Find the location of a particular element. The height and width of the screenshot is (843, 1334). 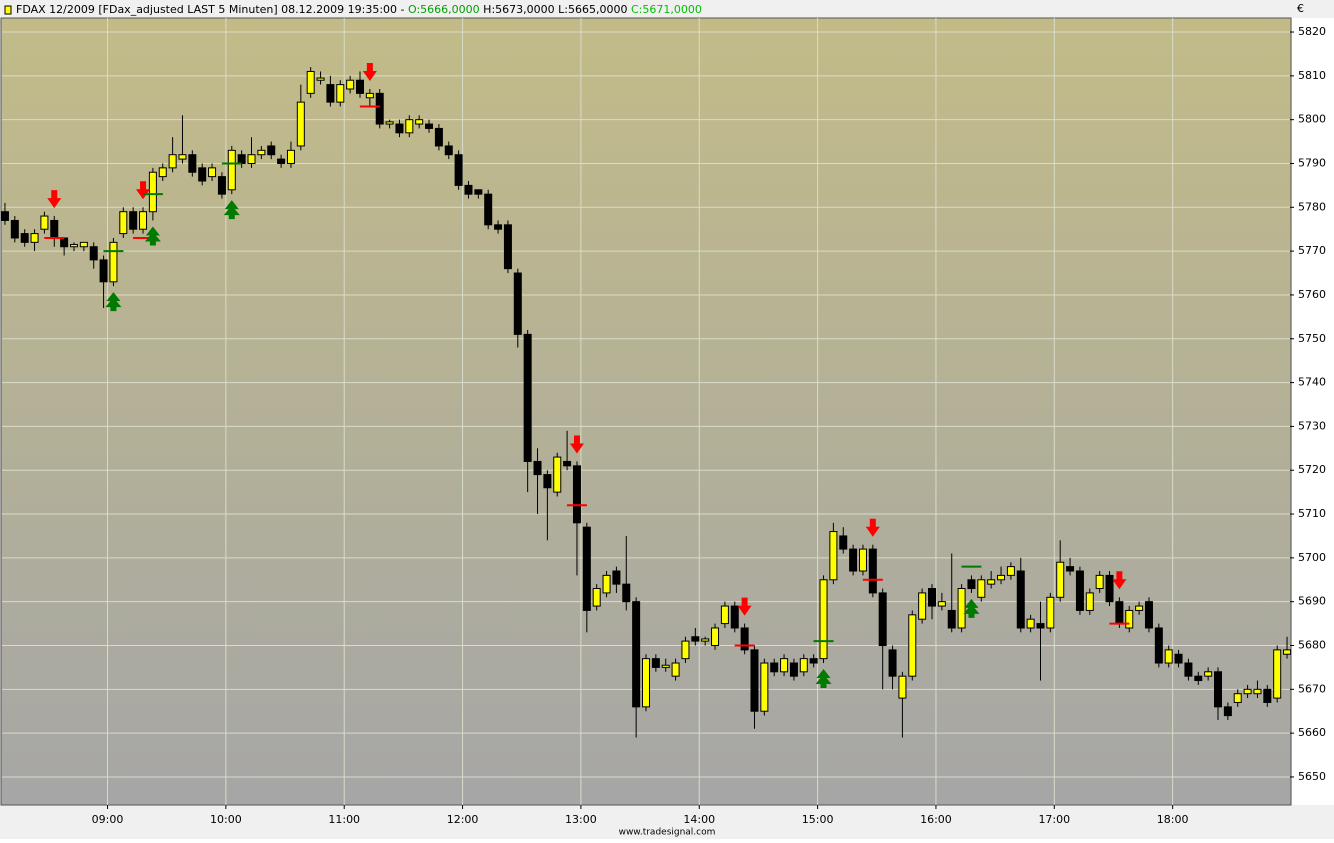

x-tick-label: 11:00 is located at coordinates (344, 819).